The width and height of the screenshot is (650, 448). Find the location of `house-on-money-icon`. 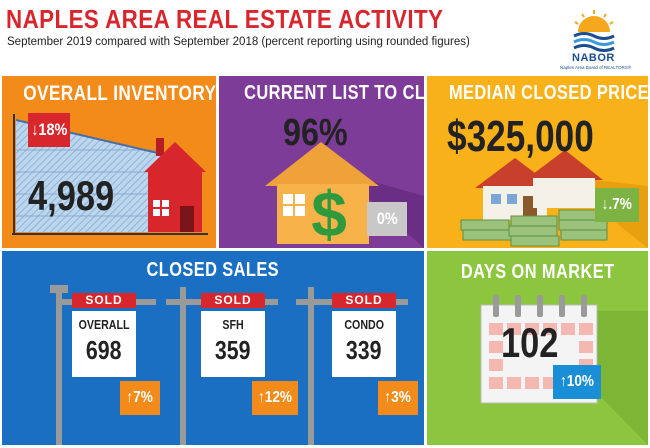

house-on-money-icon is located at coordinates (534, 198).